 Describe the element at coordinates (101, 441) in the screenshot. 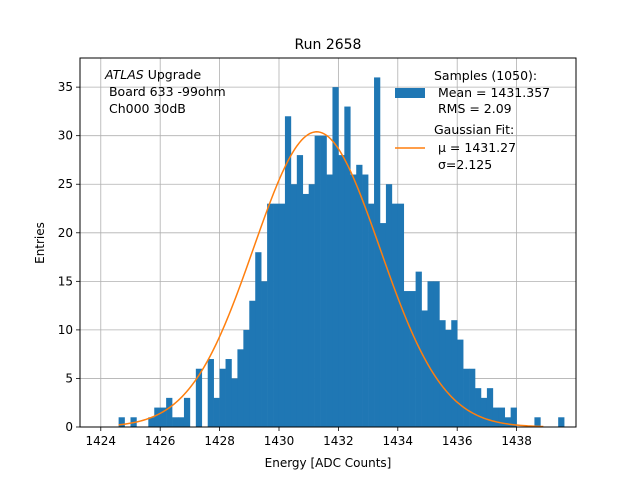

I see `x-tick-label: 1424` at that location.